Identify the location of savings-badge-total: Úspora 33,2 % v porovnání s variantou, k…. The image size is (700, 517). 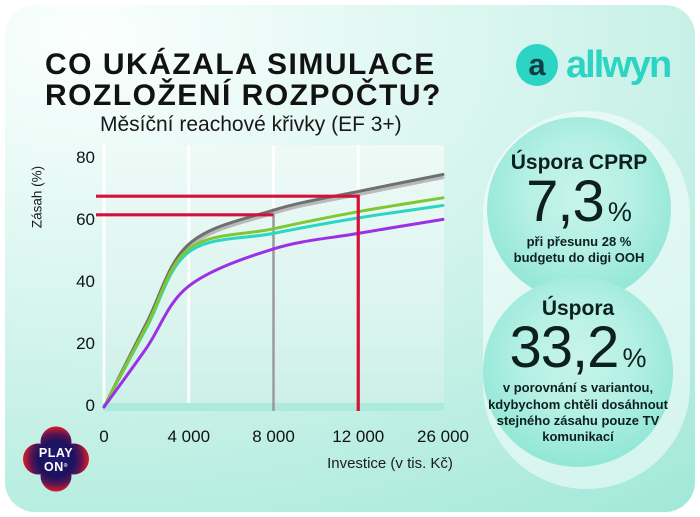
(578, 372).